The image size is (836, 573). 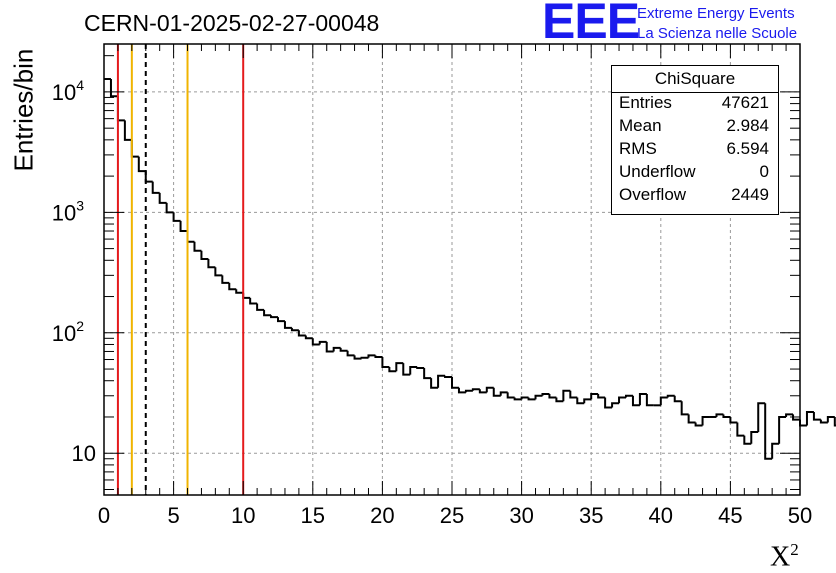 What do you see at coordinates (694, 127) in the screenshot?
I see `stats-row-mean: Mean 2.984` at bounding box center [694, 127].